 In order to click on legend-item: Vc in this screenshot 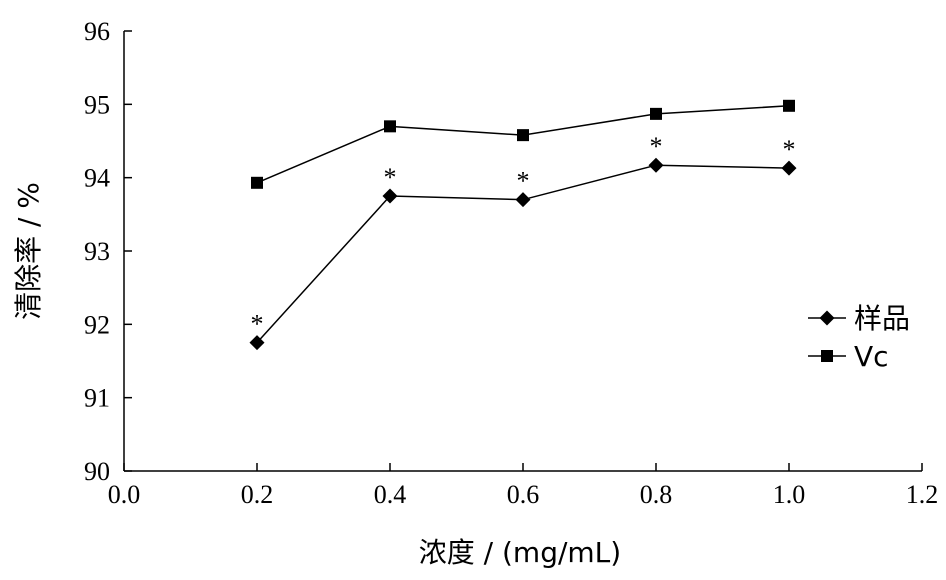, I will do `click(848, 356)`.